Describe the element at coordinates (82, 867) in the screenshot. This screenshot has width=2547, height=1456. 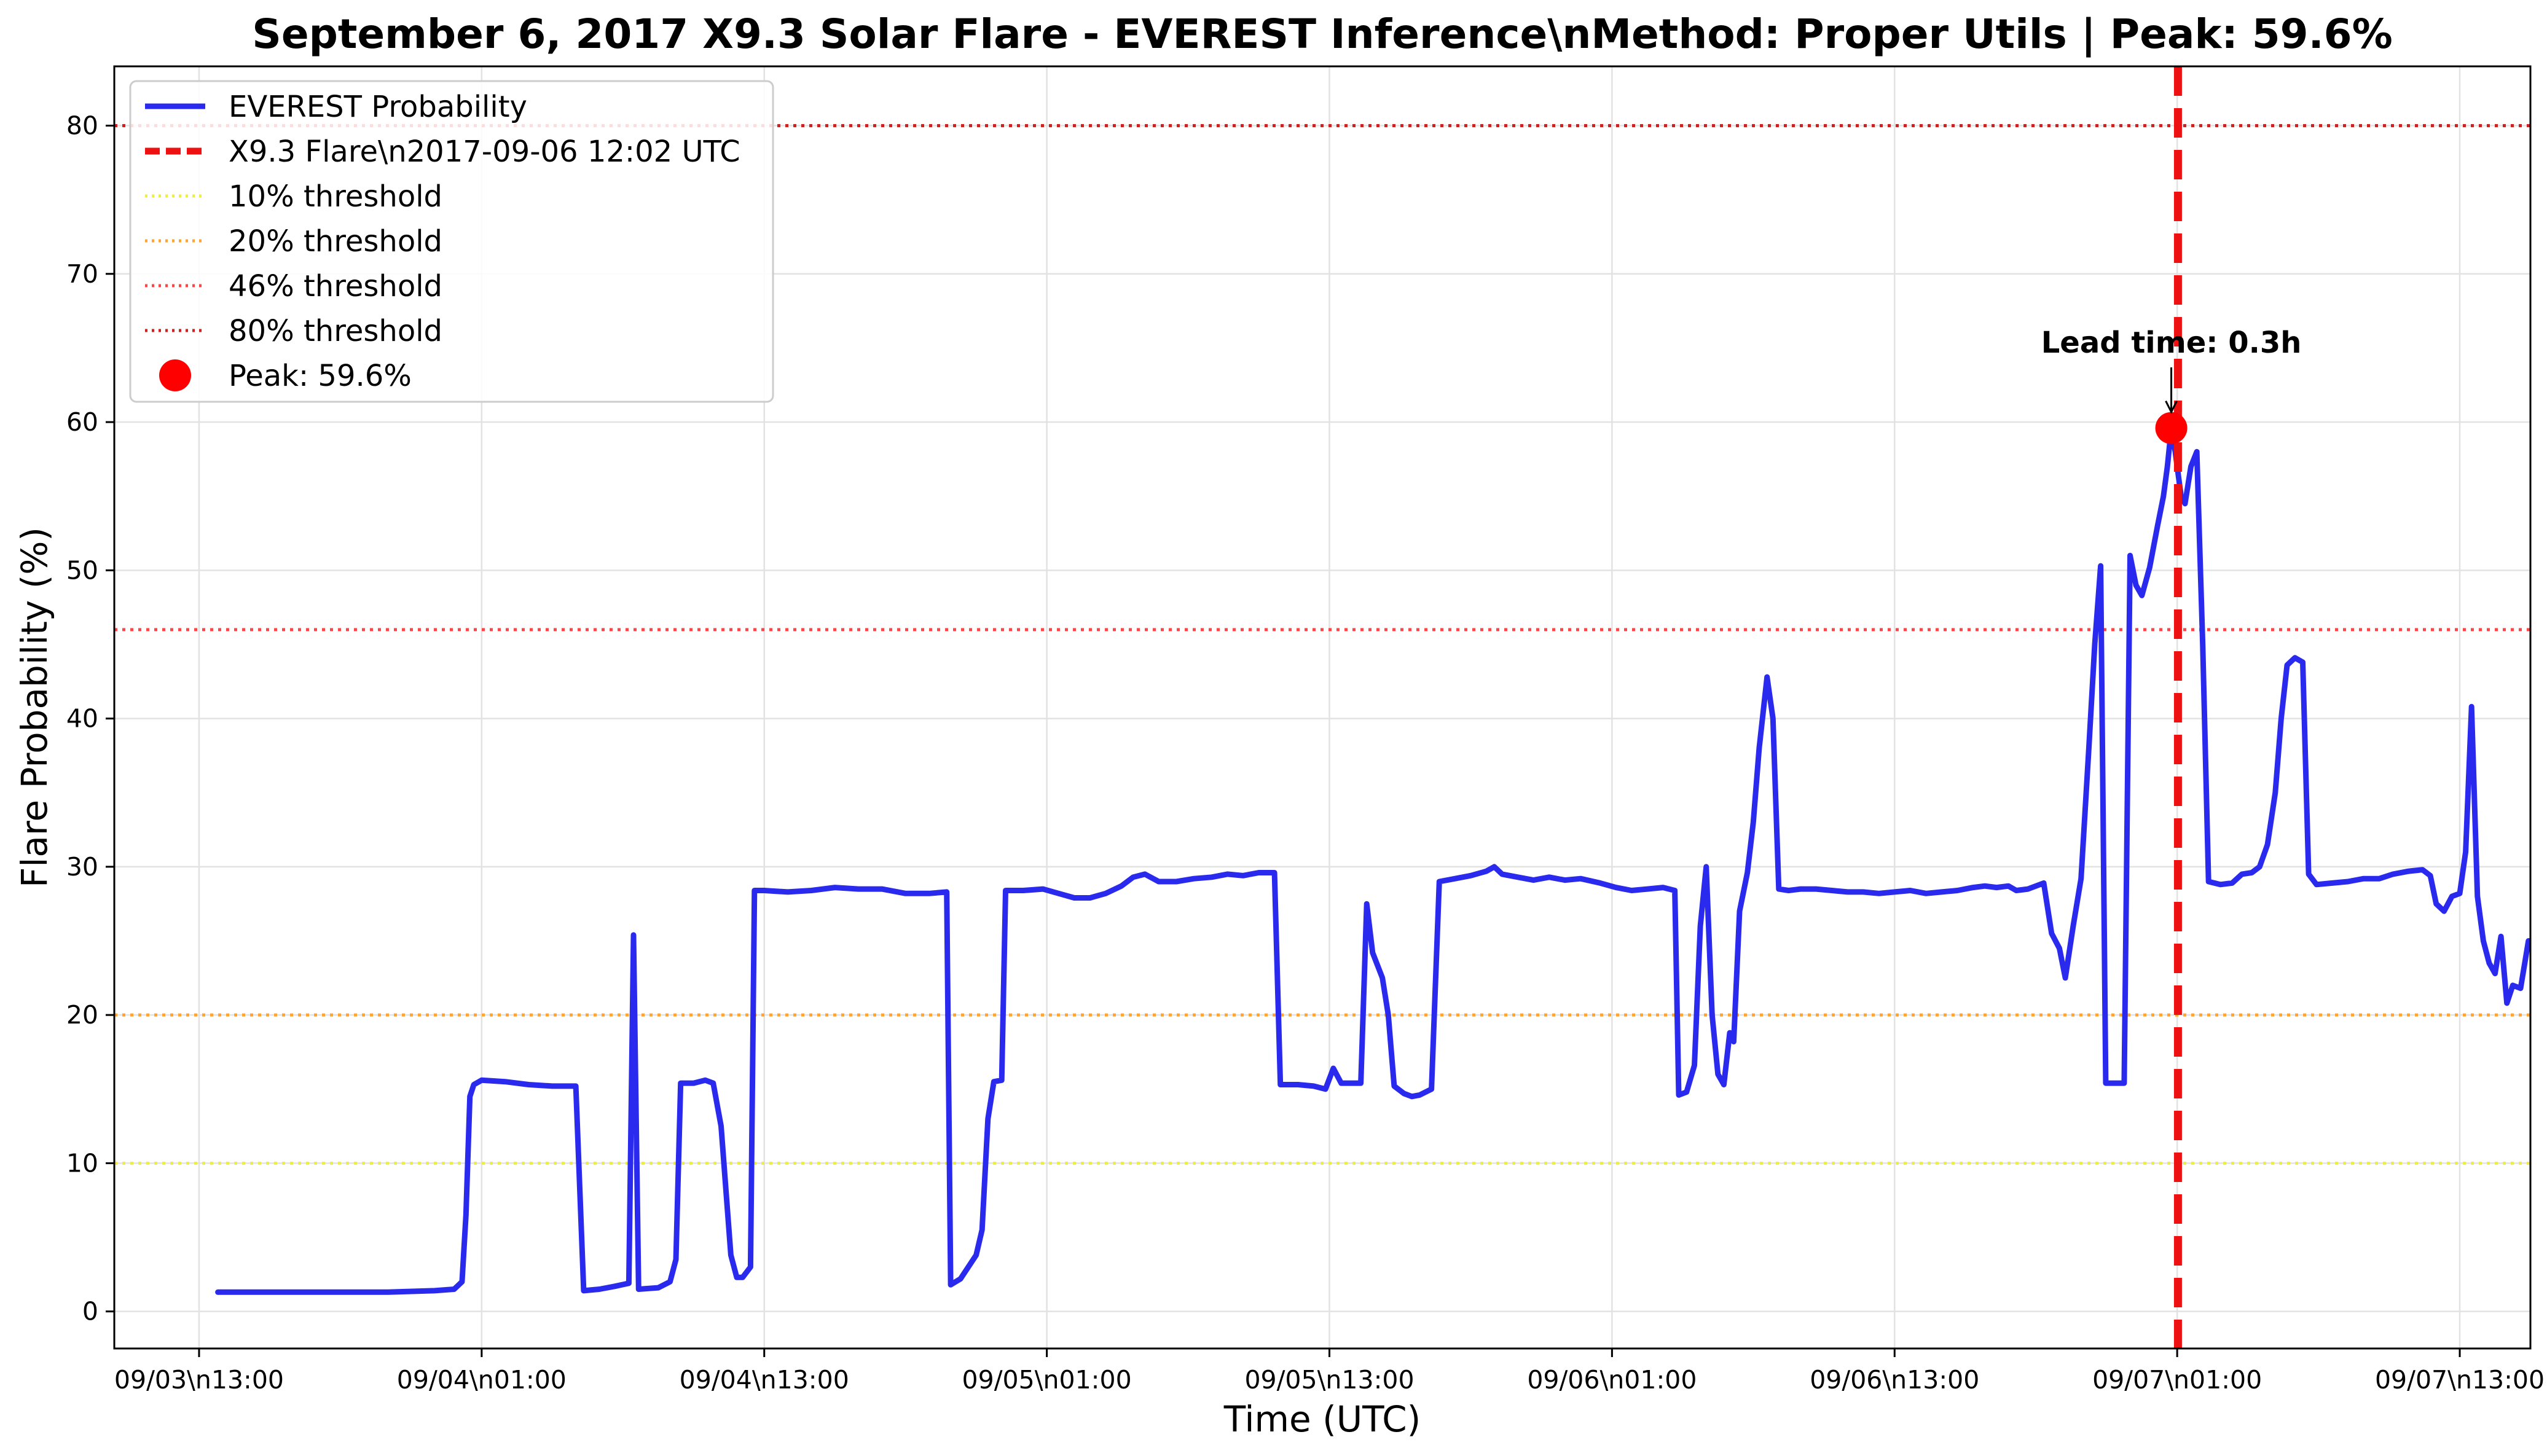
I see `y-tick-label: 30` at that location.